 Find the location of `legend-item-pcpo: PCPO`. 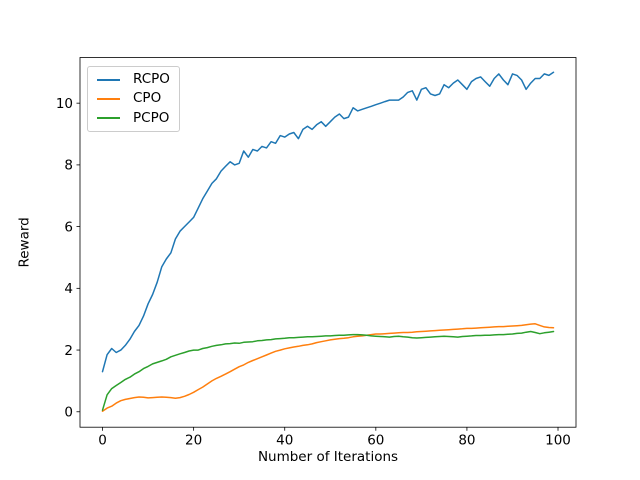

legend-item-pcpo: PCPO is located at coordinates (135, 118).